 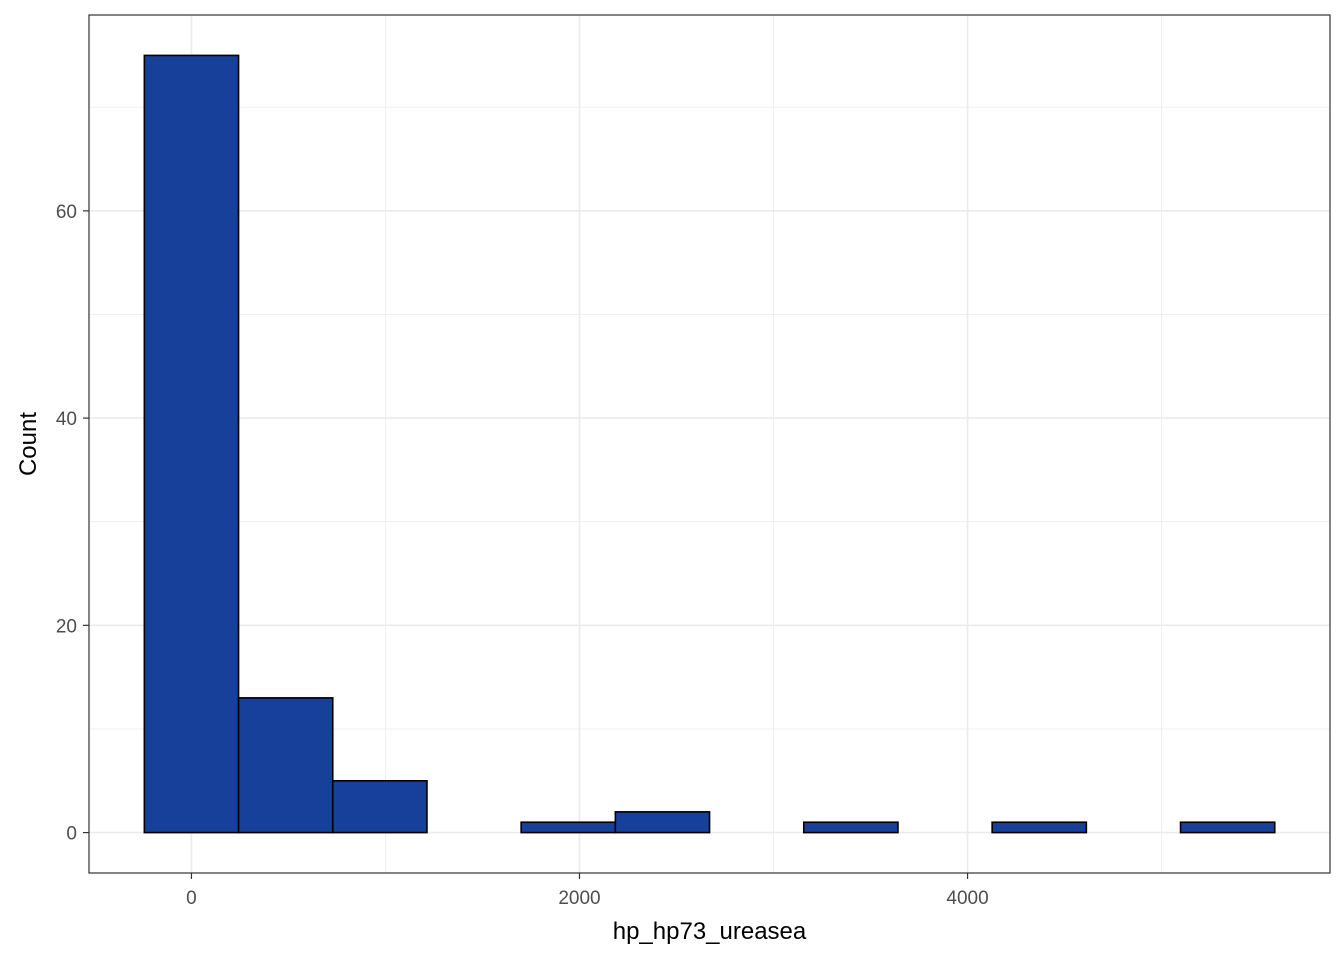 I want to click on x-axis: 0 2000 4000, so click(x=587, y=891).